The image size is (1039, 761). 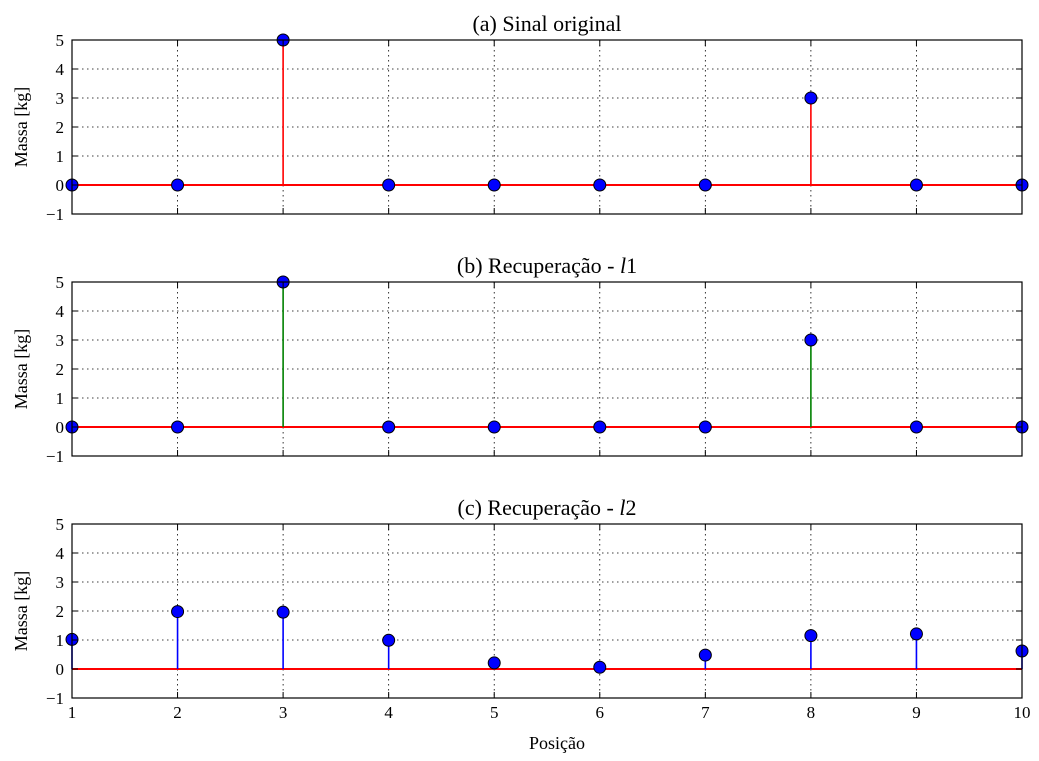 I want to click on x-tick-label: 8, so click(x=811, y=712).